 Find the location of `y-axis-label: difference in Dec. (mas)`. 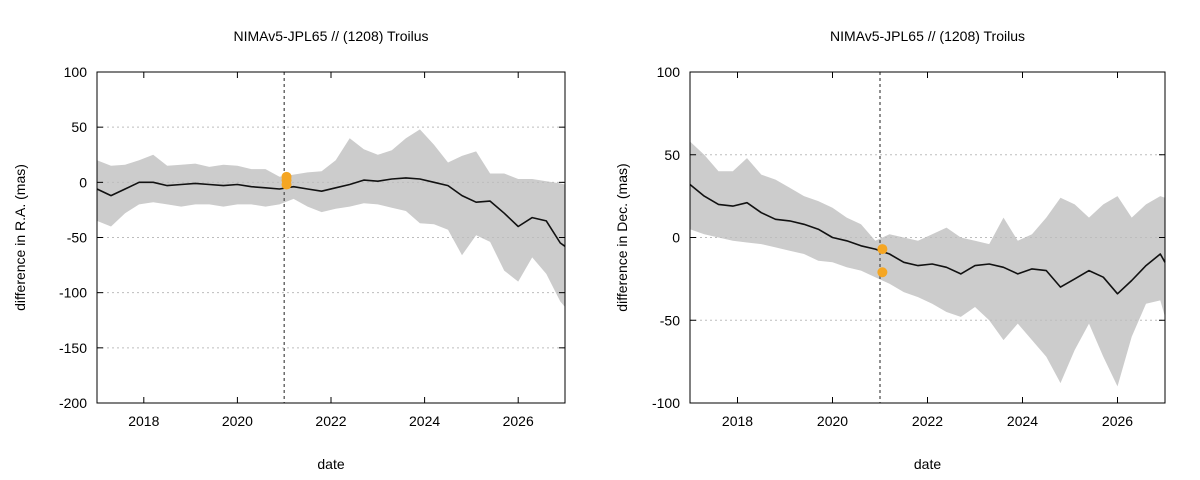

y-axis-label: difference in Dec. (mas) is located at coordinates (622, 237).